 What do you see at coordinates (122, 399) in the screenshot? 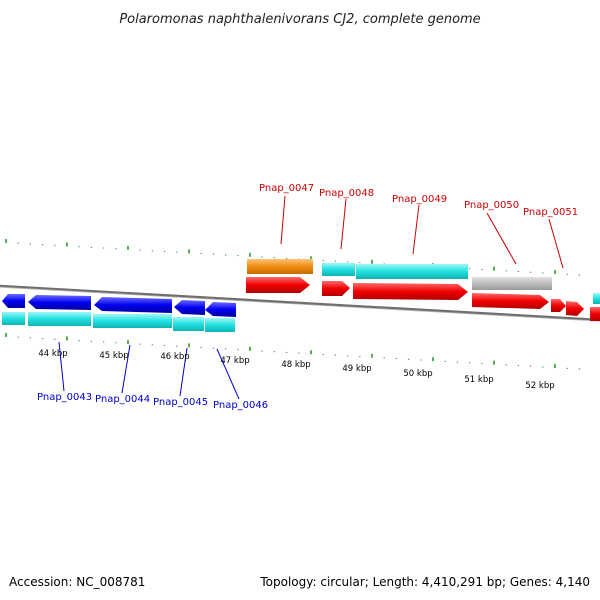
I see `gene-label-bottom: Pnap_0044` at bounding box center [122, 399].